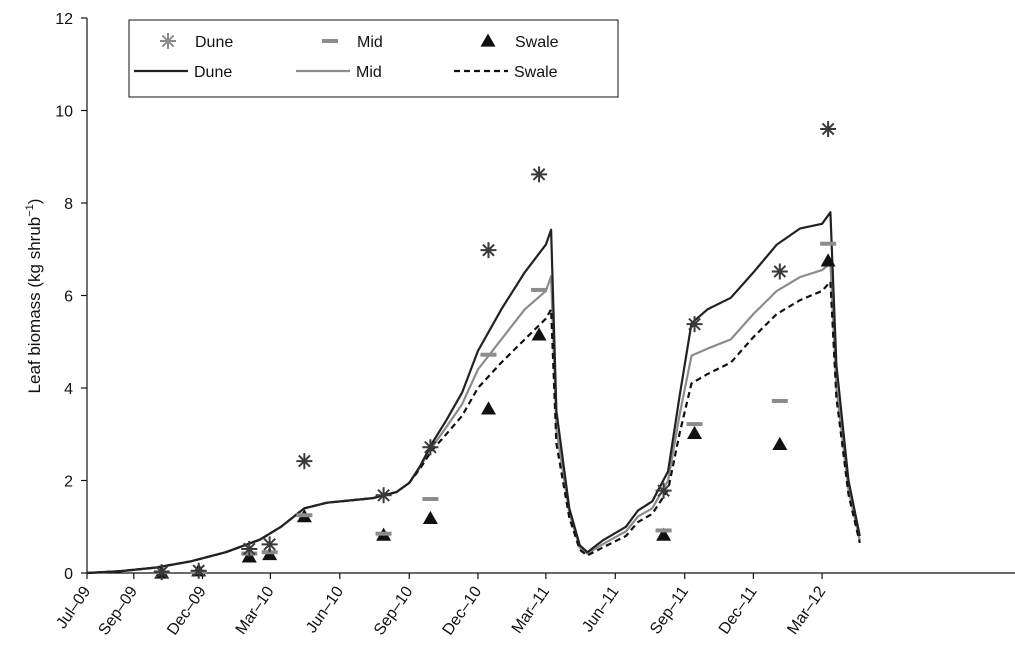 The height and width of the screenshot is (654, 1015). What do you see at coordinates (600, 609) in the screenshot?
I see `x-tick-label: Jun–11` at bounding box center [600, 609].